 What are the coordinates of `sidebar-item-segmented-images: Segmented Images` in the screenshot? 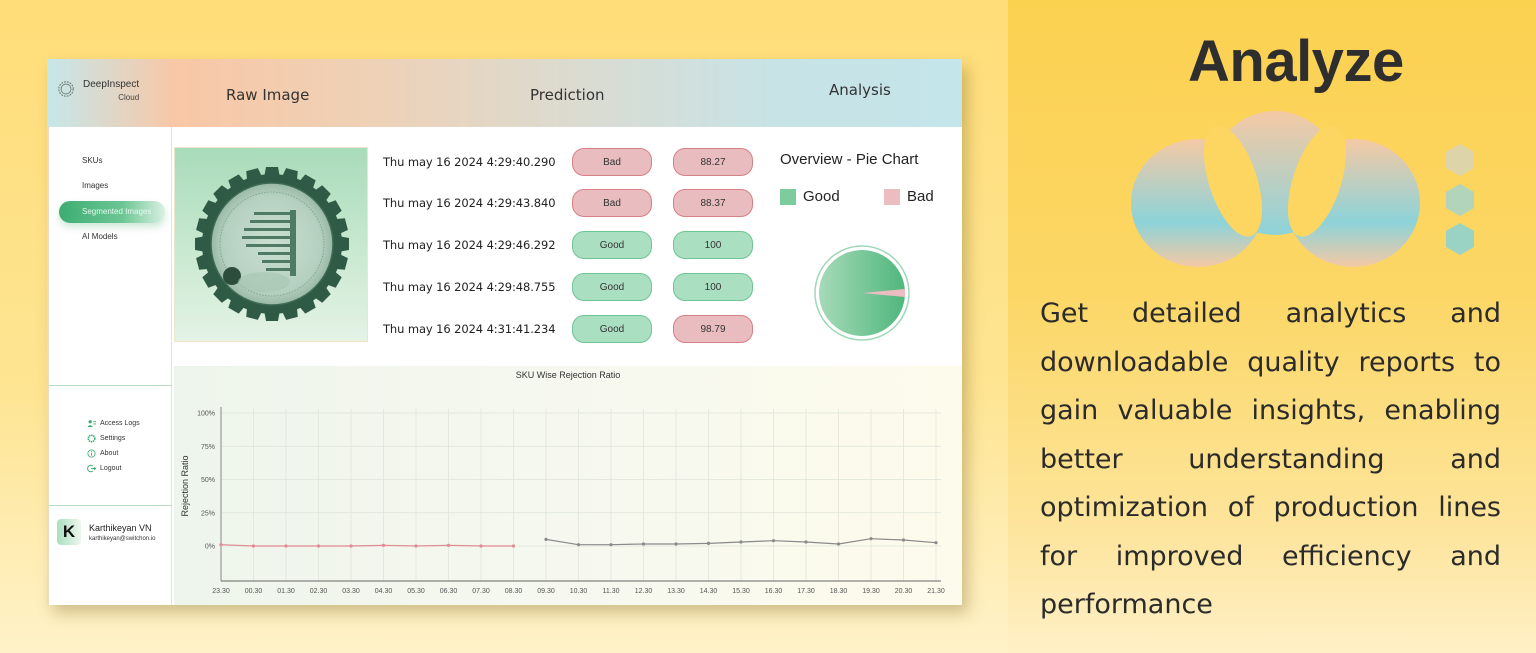 It's located at (112, 212).